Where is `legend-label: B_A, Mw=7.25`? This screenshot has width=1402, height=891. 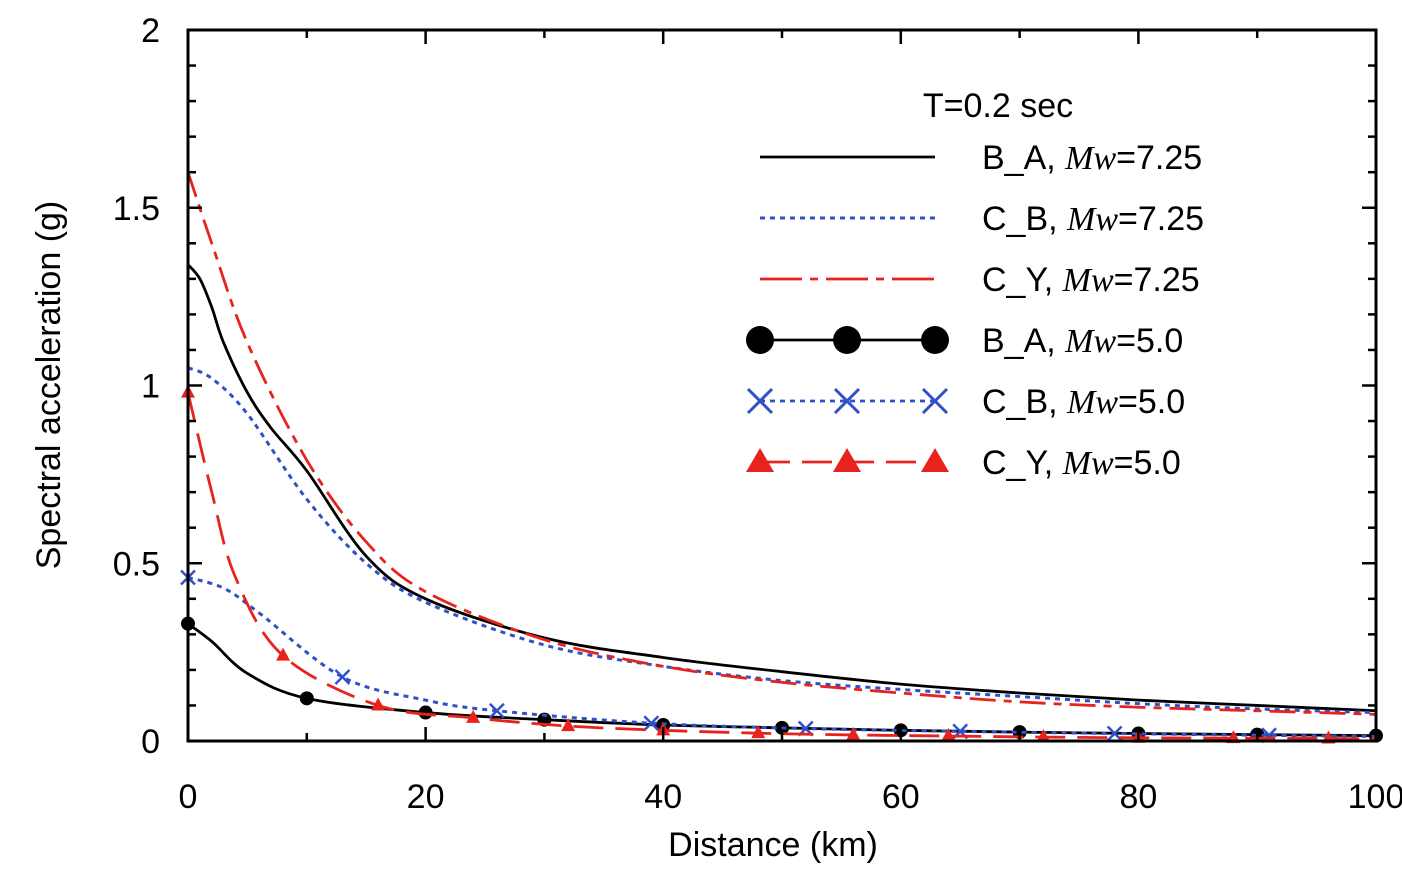 legend-label: B_A, Mw=7.25 is located at coordinates (1092, 158).